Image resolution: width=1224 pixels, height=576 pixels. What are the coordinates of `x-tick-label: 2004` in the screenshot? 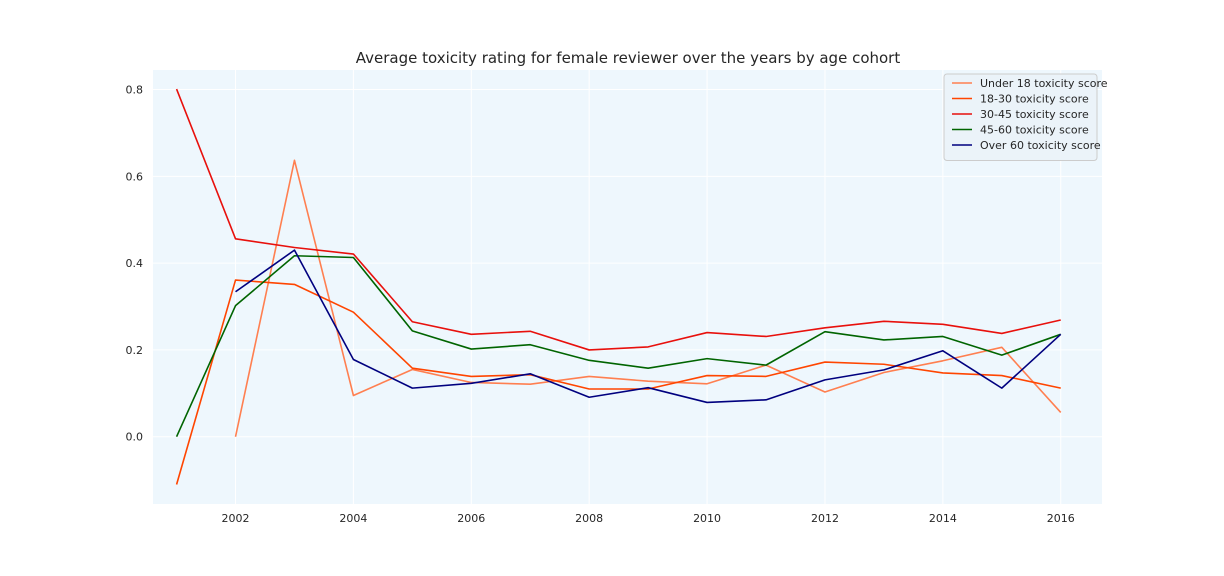 It's located at (353, 518).